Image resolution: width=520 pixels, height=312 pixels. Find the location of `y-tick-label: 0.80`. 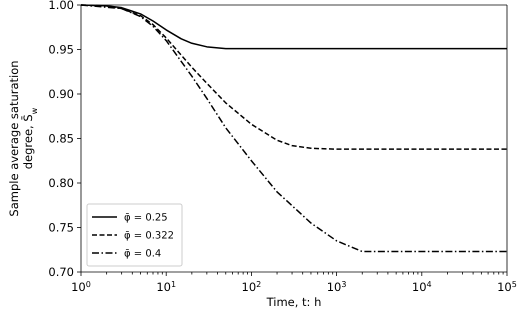

y-tick-label: 0.80 is located at coordinates (61, 183).